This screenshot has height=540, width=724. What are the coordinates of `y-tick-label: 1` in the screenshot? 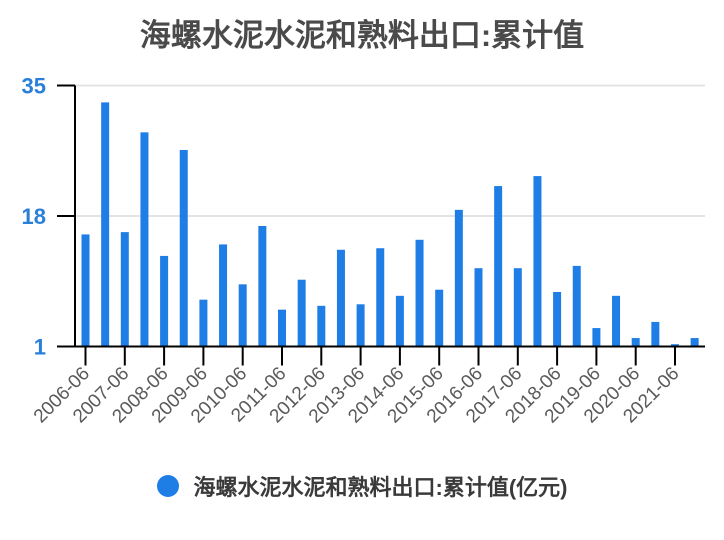 It's located at (40, 347).